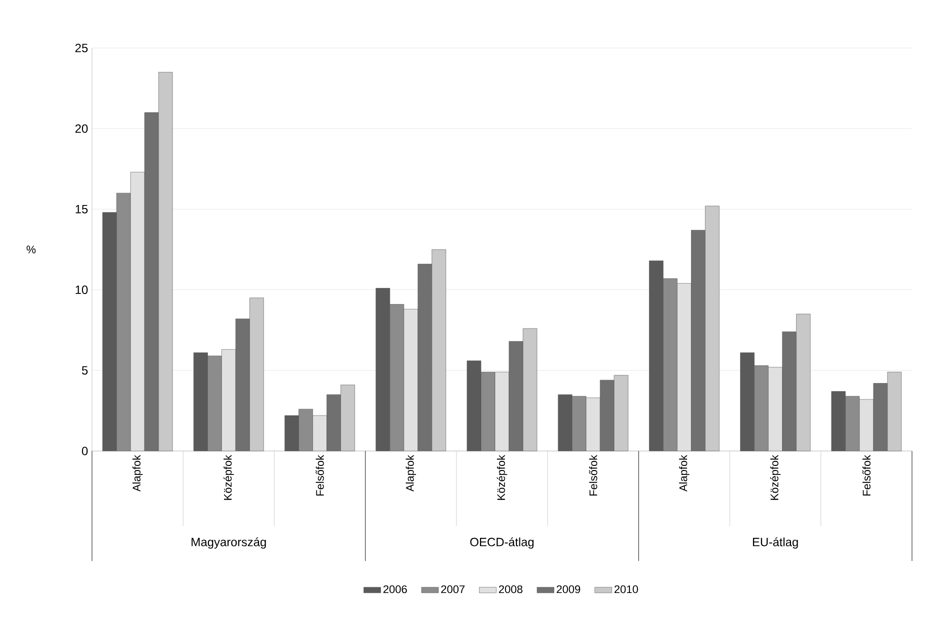 The height and width of the screenshot is (617, 927). Describe the element at coordinates (82, 209) in the screenshot. I see `y-tick-label: 15` at that location.